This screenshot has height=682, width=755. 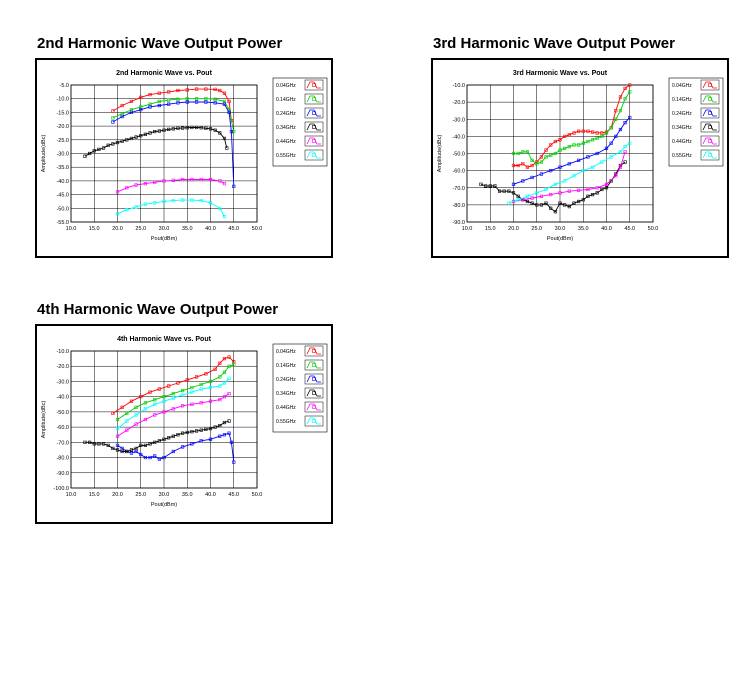 What do you see at coordinates (61, 489) in the screenshot?
I see `y-tick-label: -100.0` at bounding box center [61, 489].